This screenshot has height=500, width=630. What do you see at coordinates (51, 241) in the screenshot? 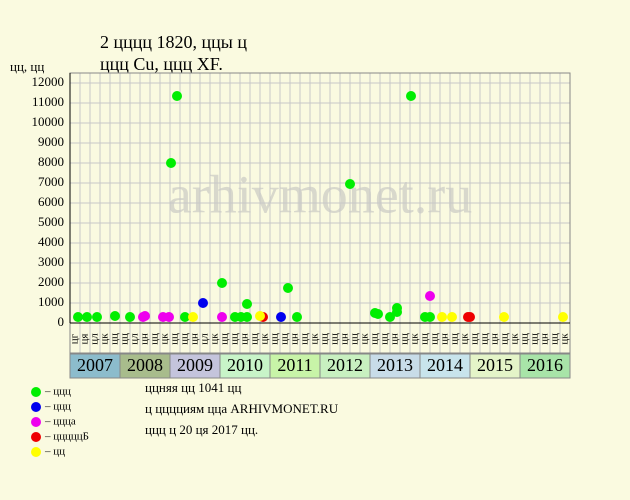
I see `y-tick-label: 4000` at bounding box center [51, 241].